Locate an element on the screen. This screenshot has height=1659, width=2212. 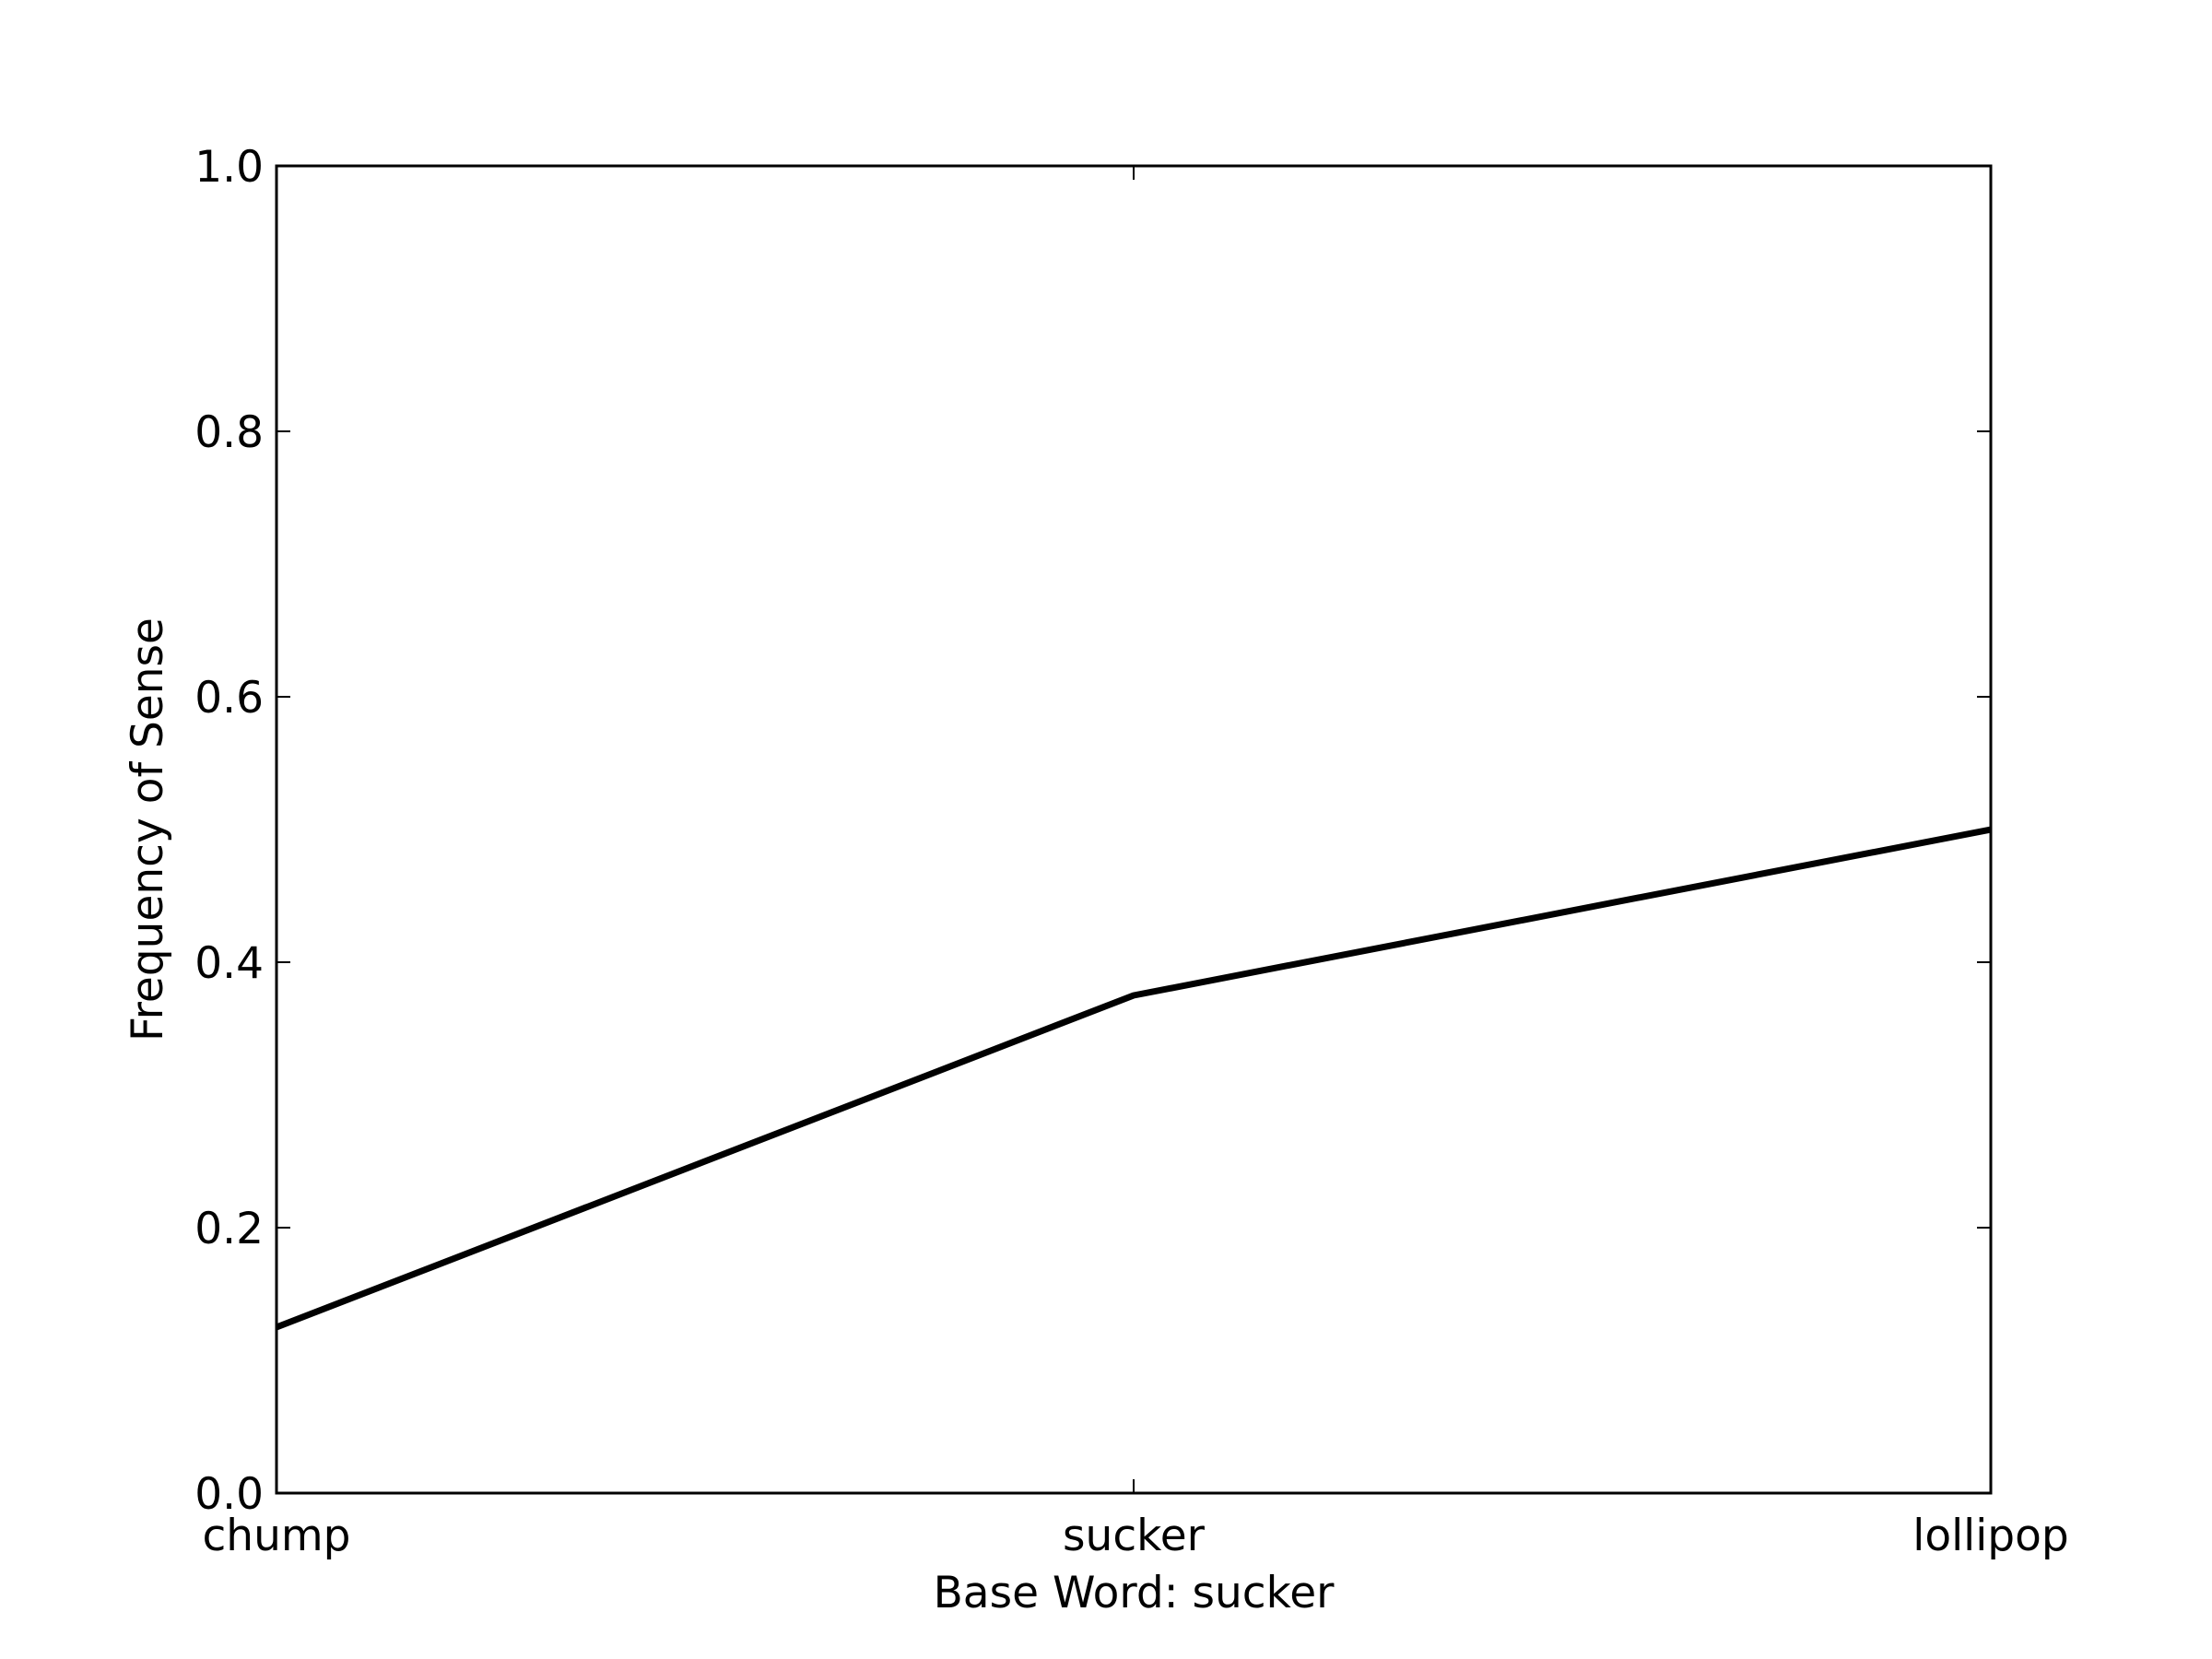
y-axis-title: Frequency of Sense is located at coordinates (148, 829).